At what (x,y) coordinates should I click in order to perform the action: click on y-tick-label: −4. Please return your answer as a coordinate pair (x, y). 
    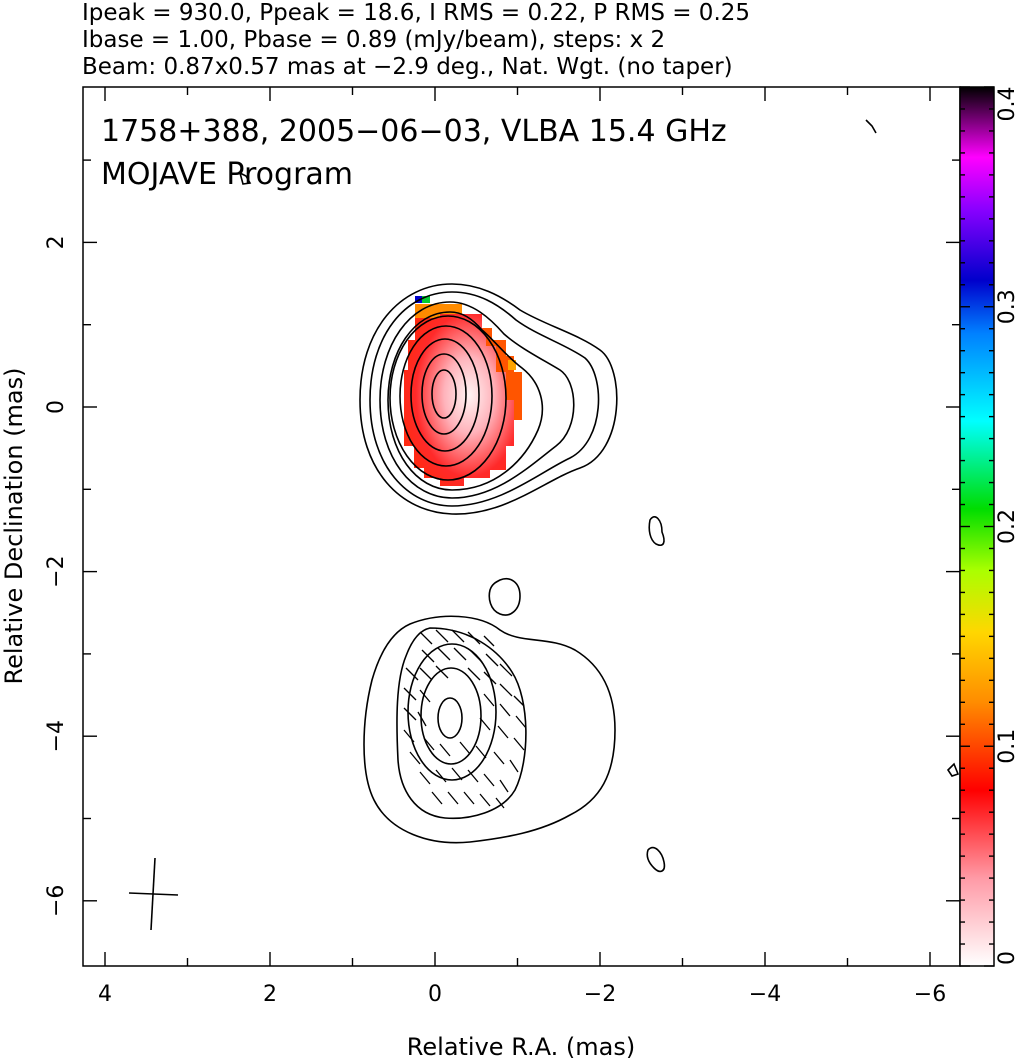
    Looking at the image, I should click on (56, 736).